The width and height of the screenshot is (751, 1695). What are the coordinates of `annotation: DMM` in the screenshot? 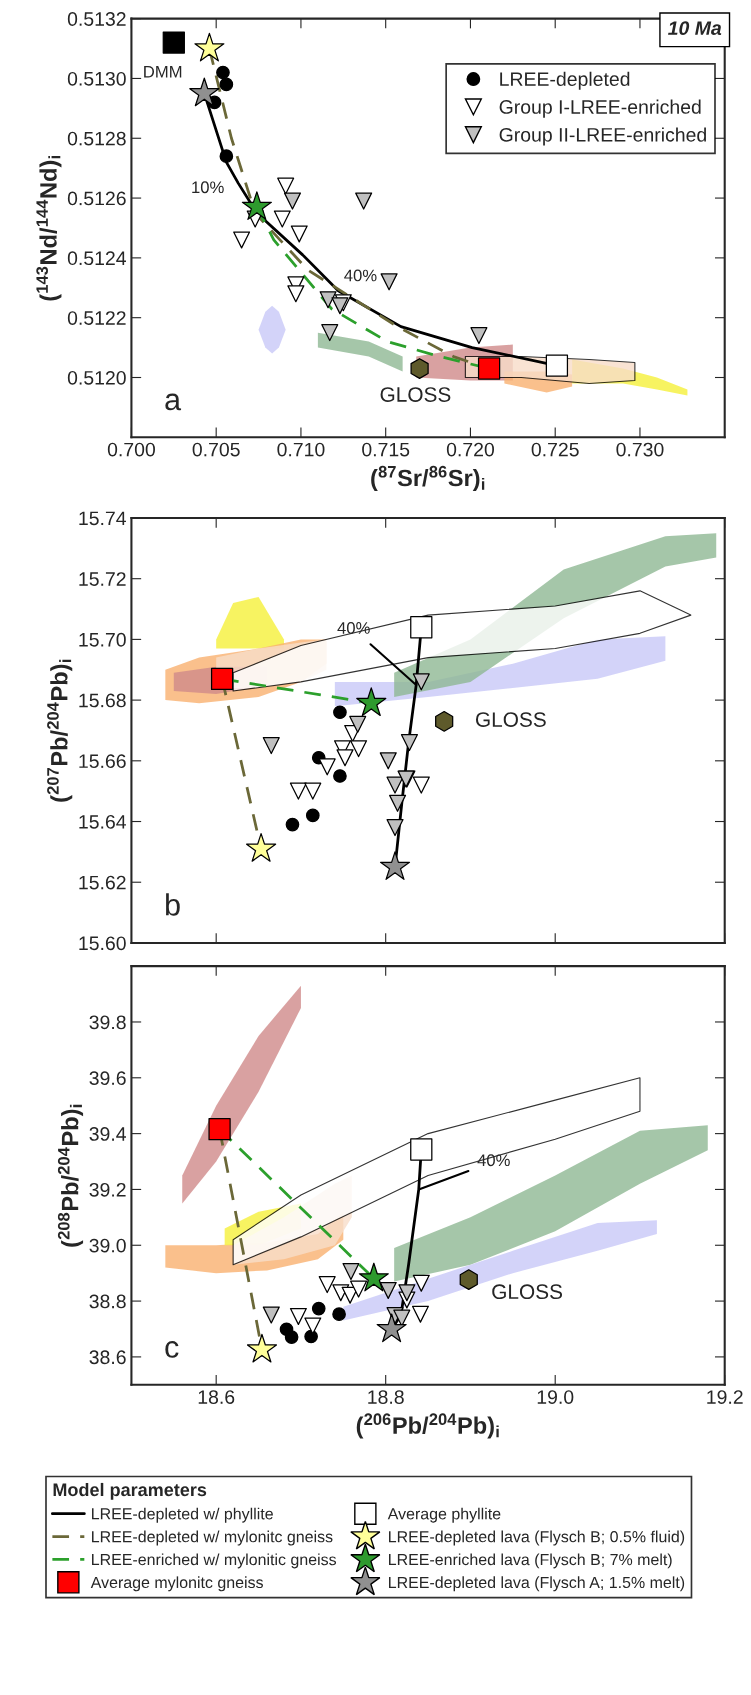 It's located at (163, 71).